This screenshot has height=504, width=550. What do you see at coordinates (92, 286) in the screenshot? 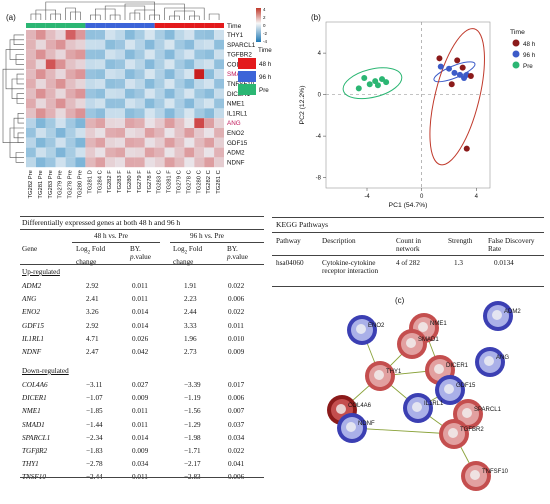
I see `up-row-fc1: 2.92` at bounding box center [92, 286].